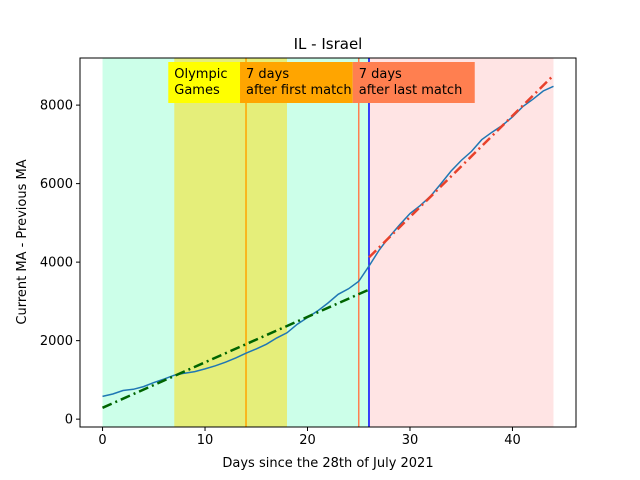 This screenshot has height=480, width=640. What do you see at coordinates (327, 463) in the screenshot?
I see `x-axis-label: Days since the 28th of July 2021` at bounding box center [327, 463].